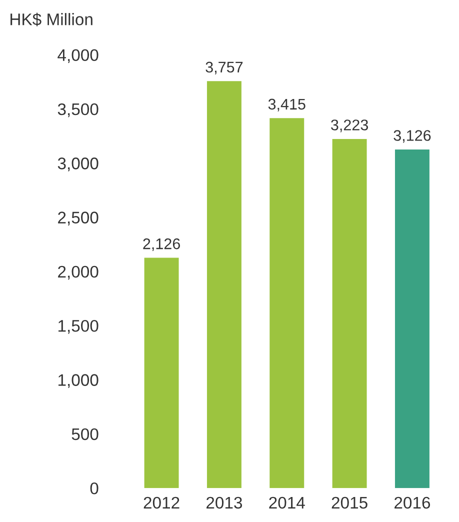 This screenshot has height=522, width=459. What do you see at coordinates (78, 165) in the screenshot?
I see `y-tick-label: 3,000` at bounding box center [78, 165].